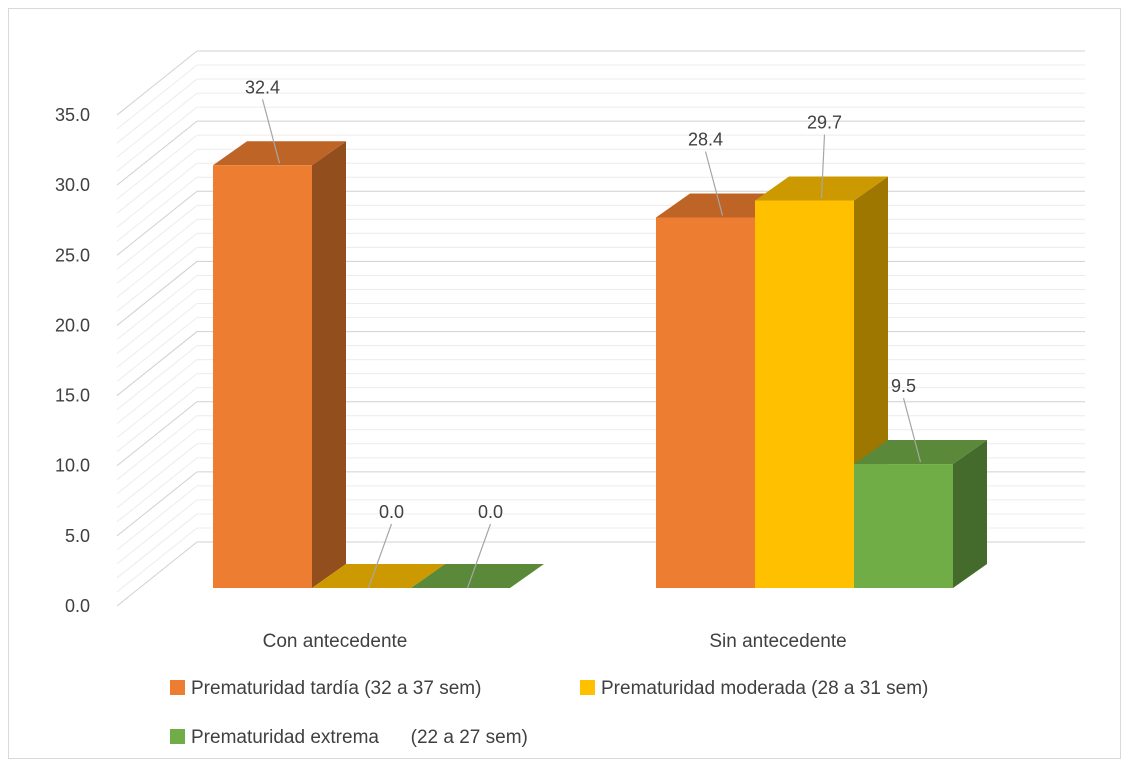 The width and height of the screenshot is (1129, 767). I want to click on y-tick-label: 20.0, so click(72, 325).